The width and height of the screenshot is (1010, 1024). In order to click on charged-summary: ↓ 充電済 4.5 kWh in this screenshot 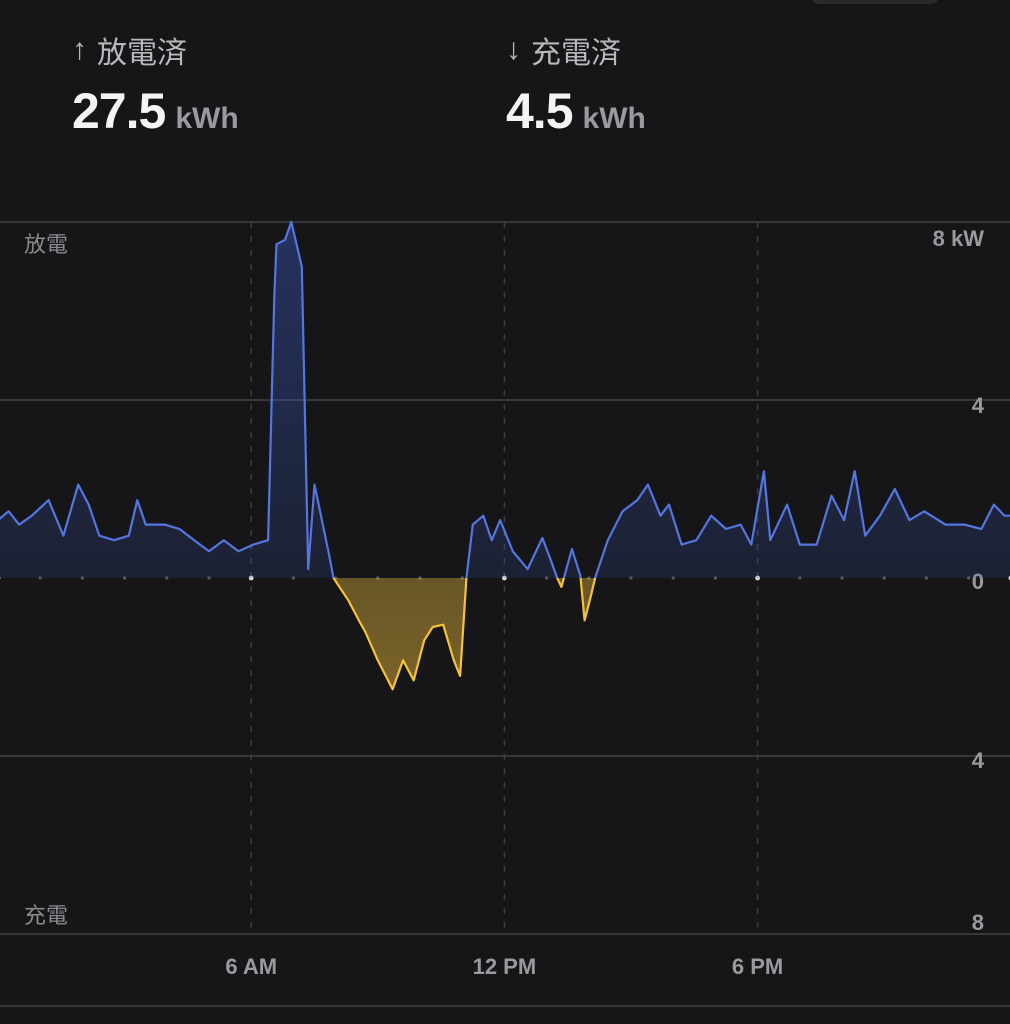, I will do `click(576, 85)`.